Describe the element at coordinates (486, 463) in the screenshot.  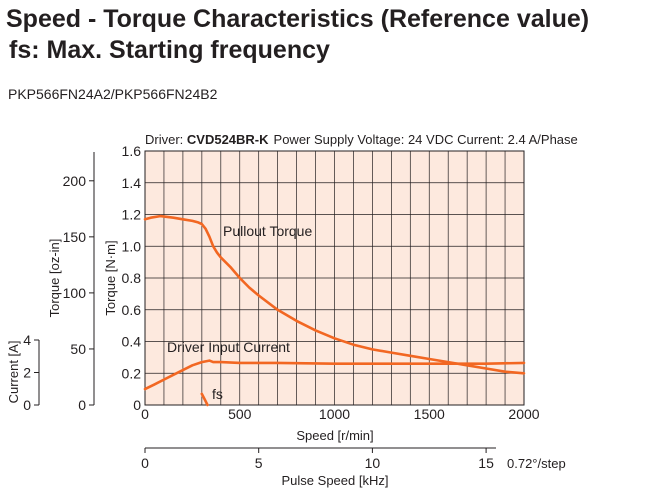
I see `pulse-tick-label: 15` at that location.